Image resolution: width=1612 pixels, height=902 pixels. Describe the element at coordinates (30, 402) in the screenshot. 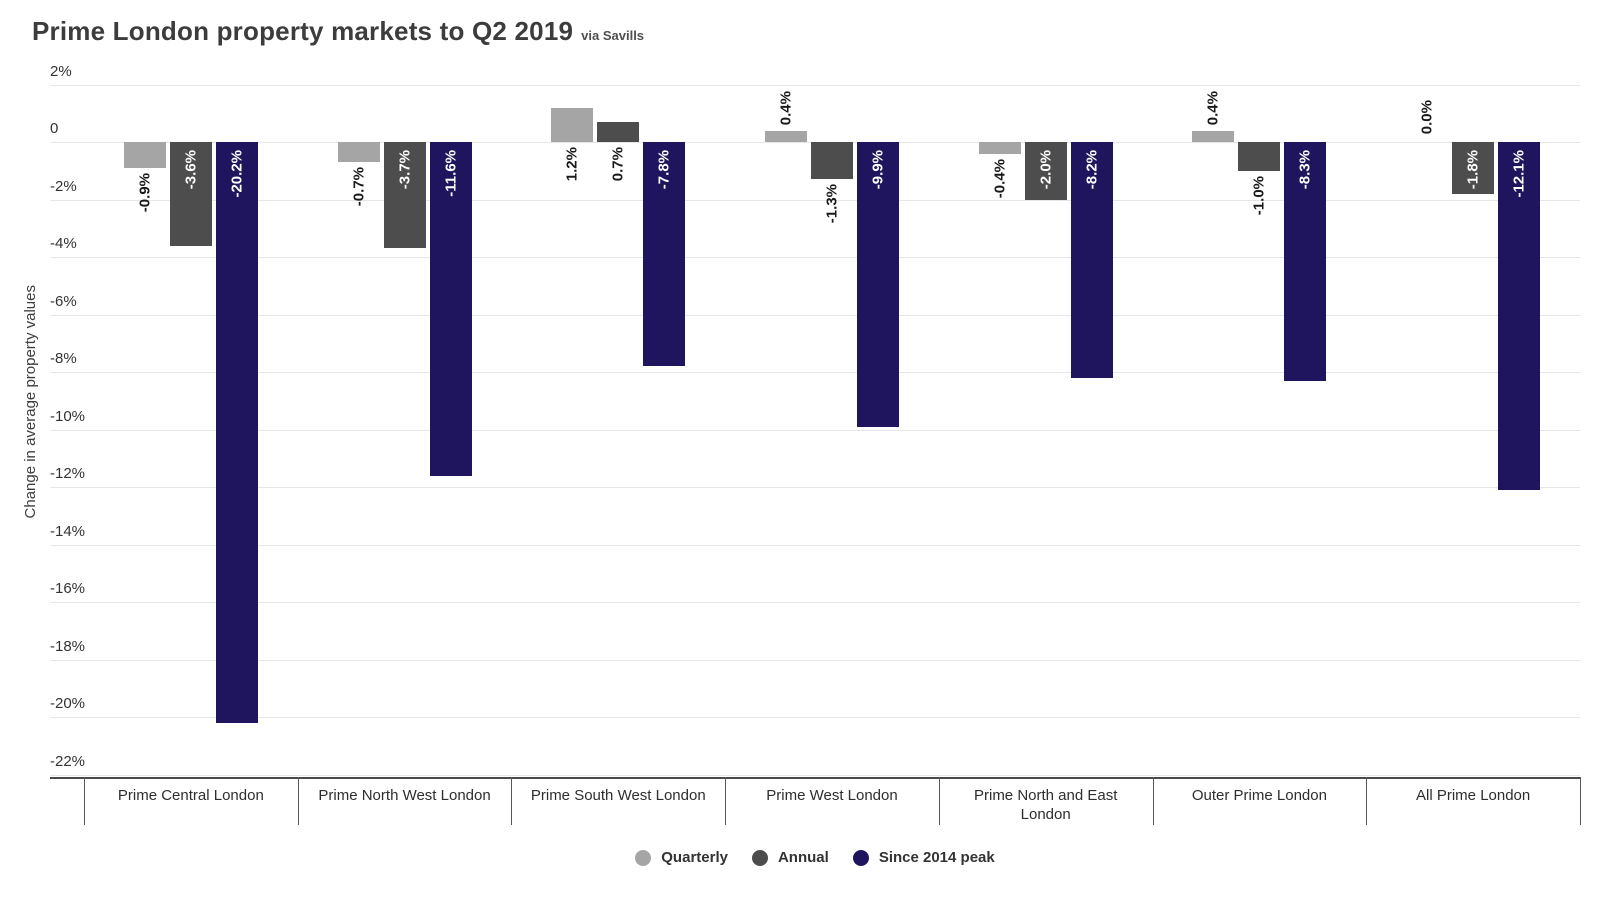

I see `y-axis-title: Change in average property values` at that location.